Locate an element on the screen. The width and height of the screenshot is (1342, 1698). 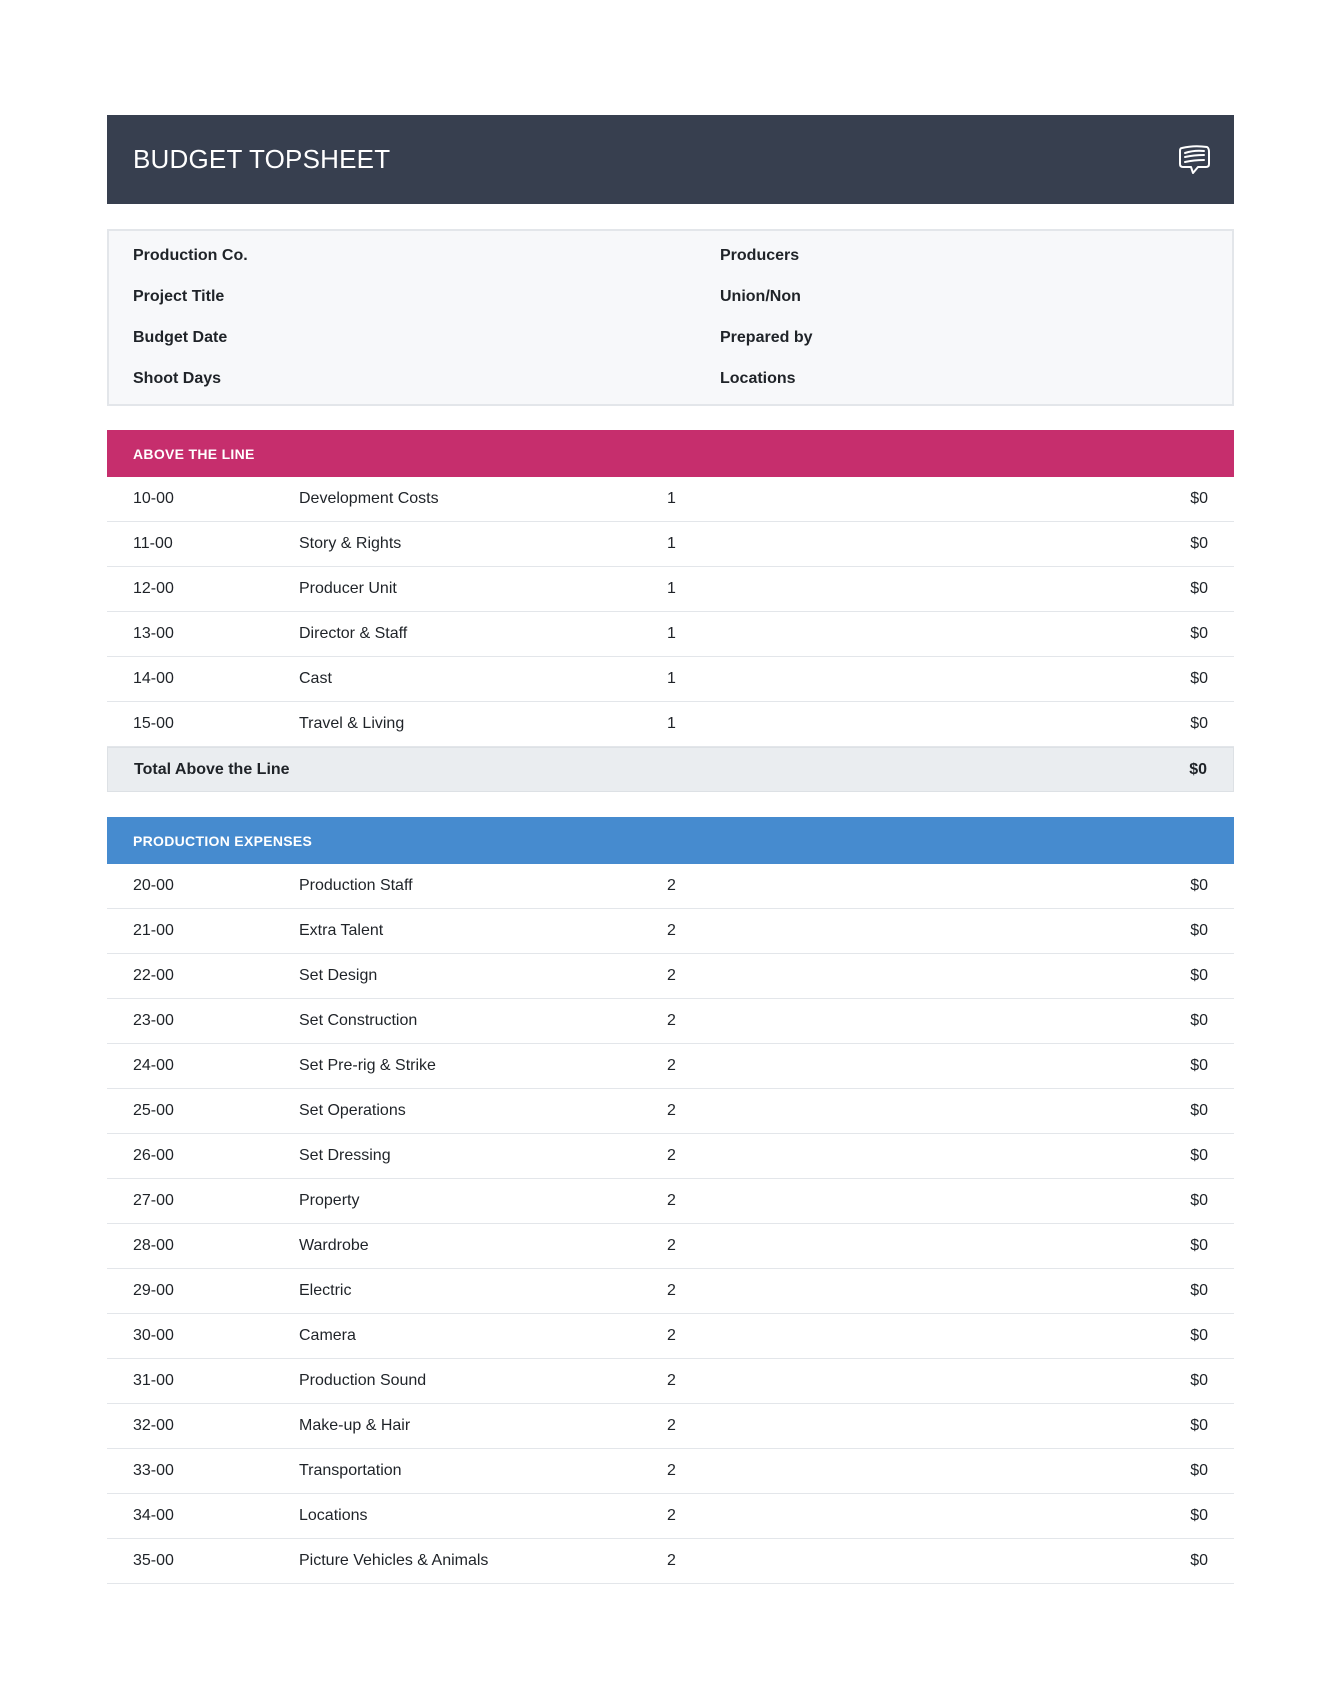
total-above-the-line-row: Total Above the Line $0 is located at coordinates (670, 769).